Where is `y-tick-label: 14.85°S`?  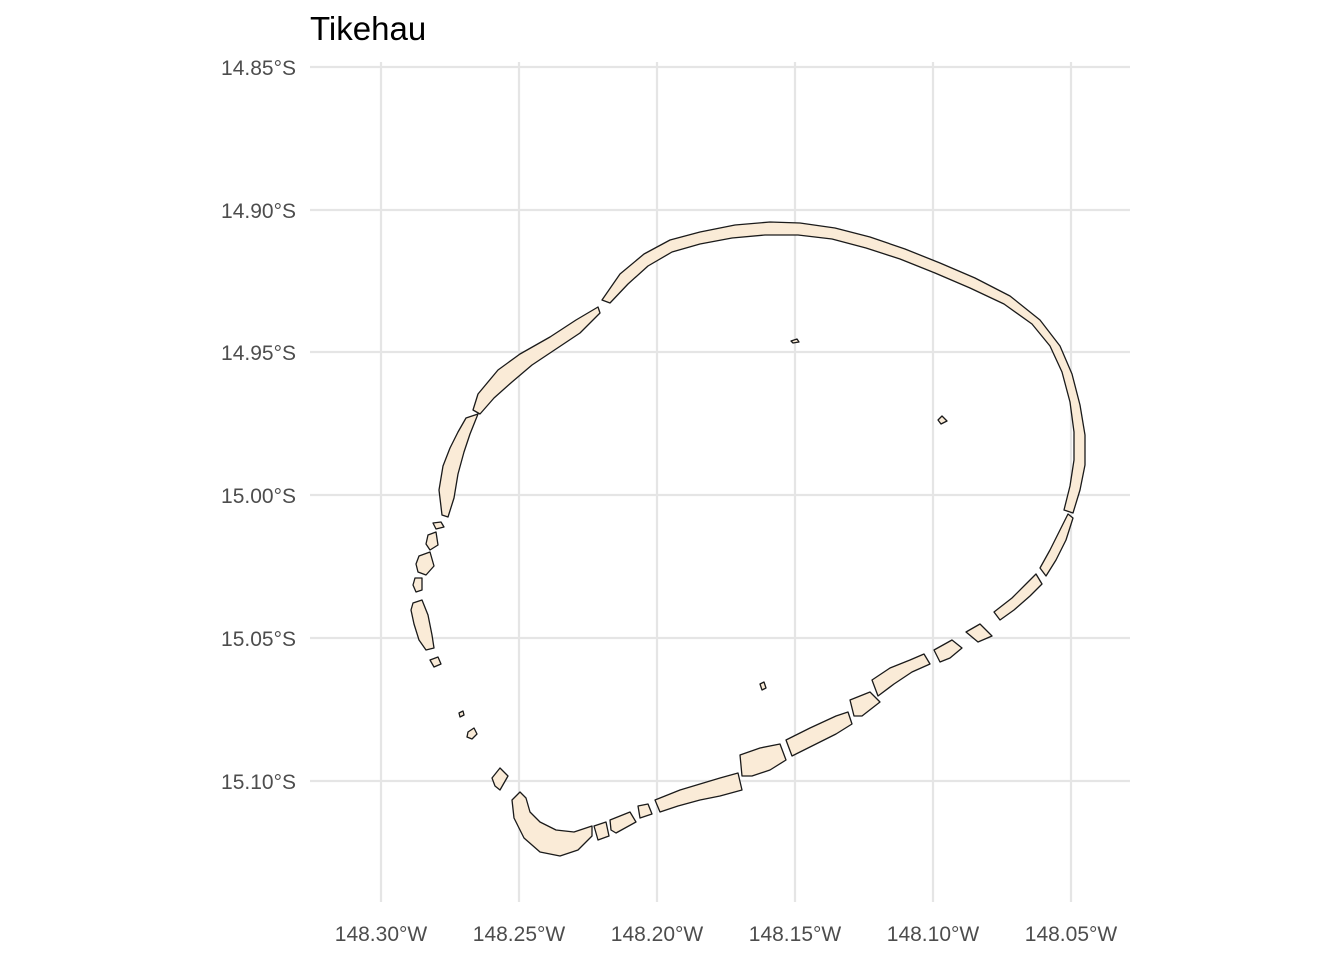 y-tick-label: 14.85°S is located at coordinates (258, 68).